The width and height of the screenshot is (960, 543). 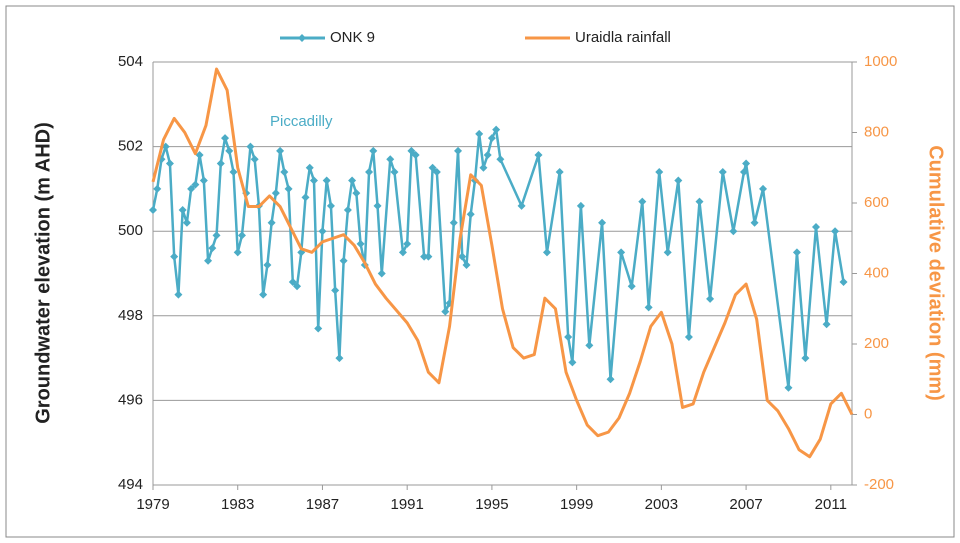 I want to click on y2-tick-label: -200, so click(x=879, y=484).